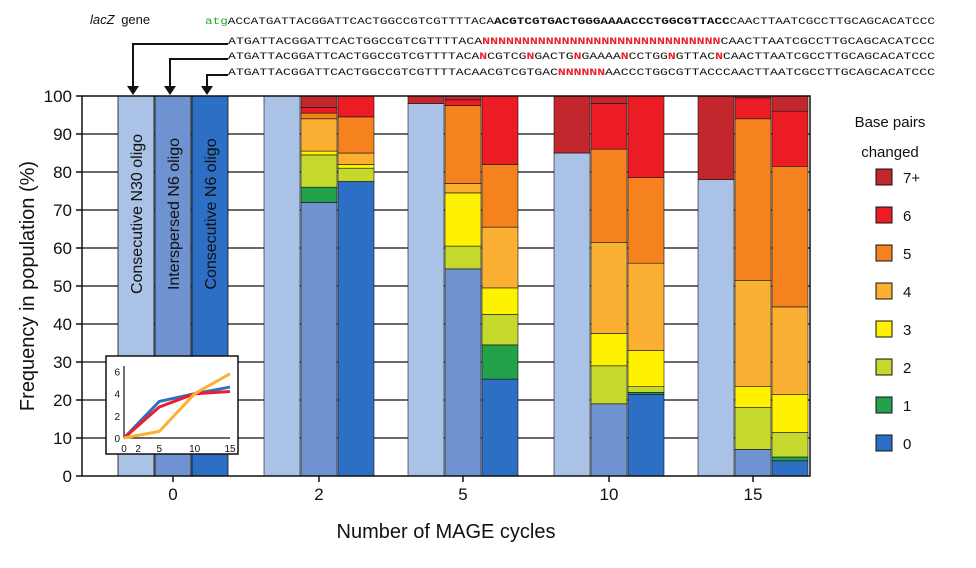  I want to click on inset-x-tick-label: 2, so click(138, 449).